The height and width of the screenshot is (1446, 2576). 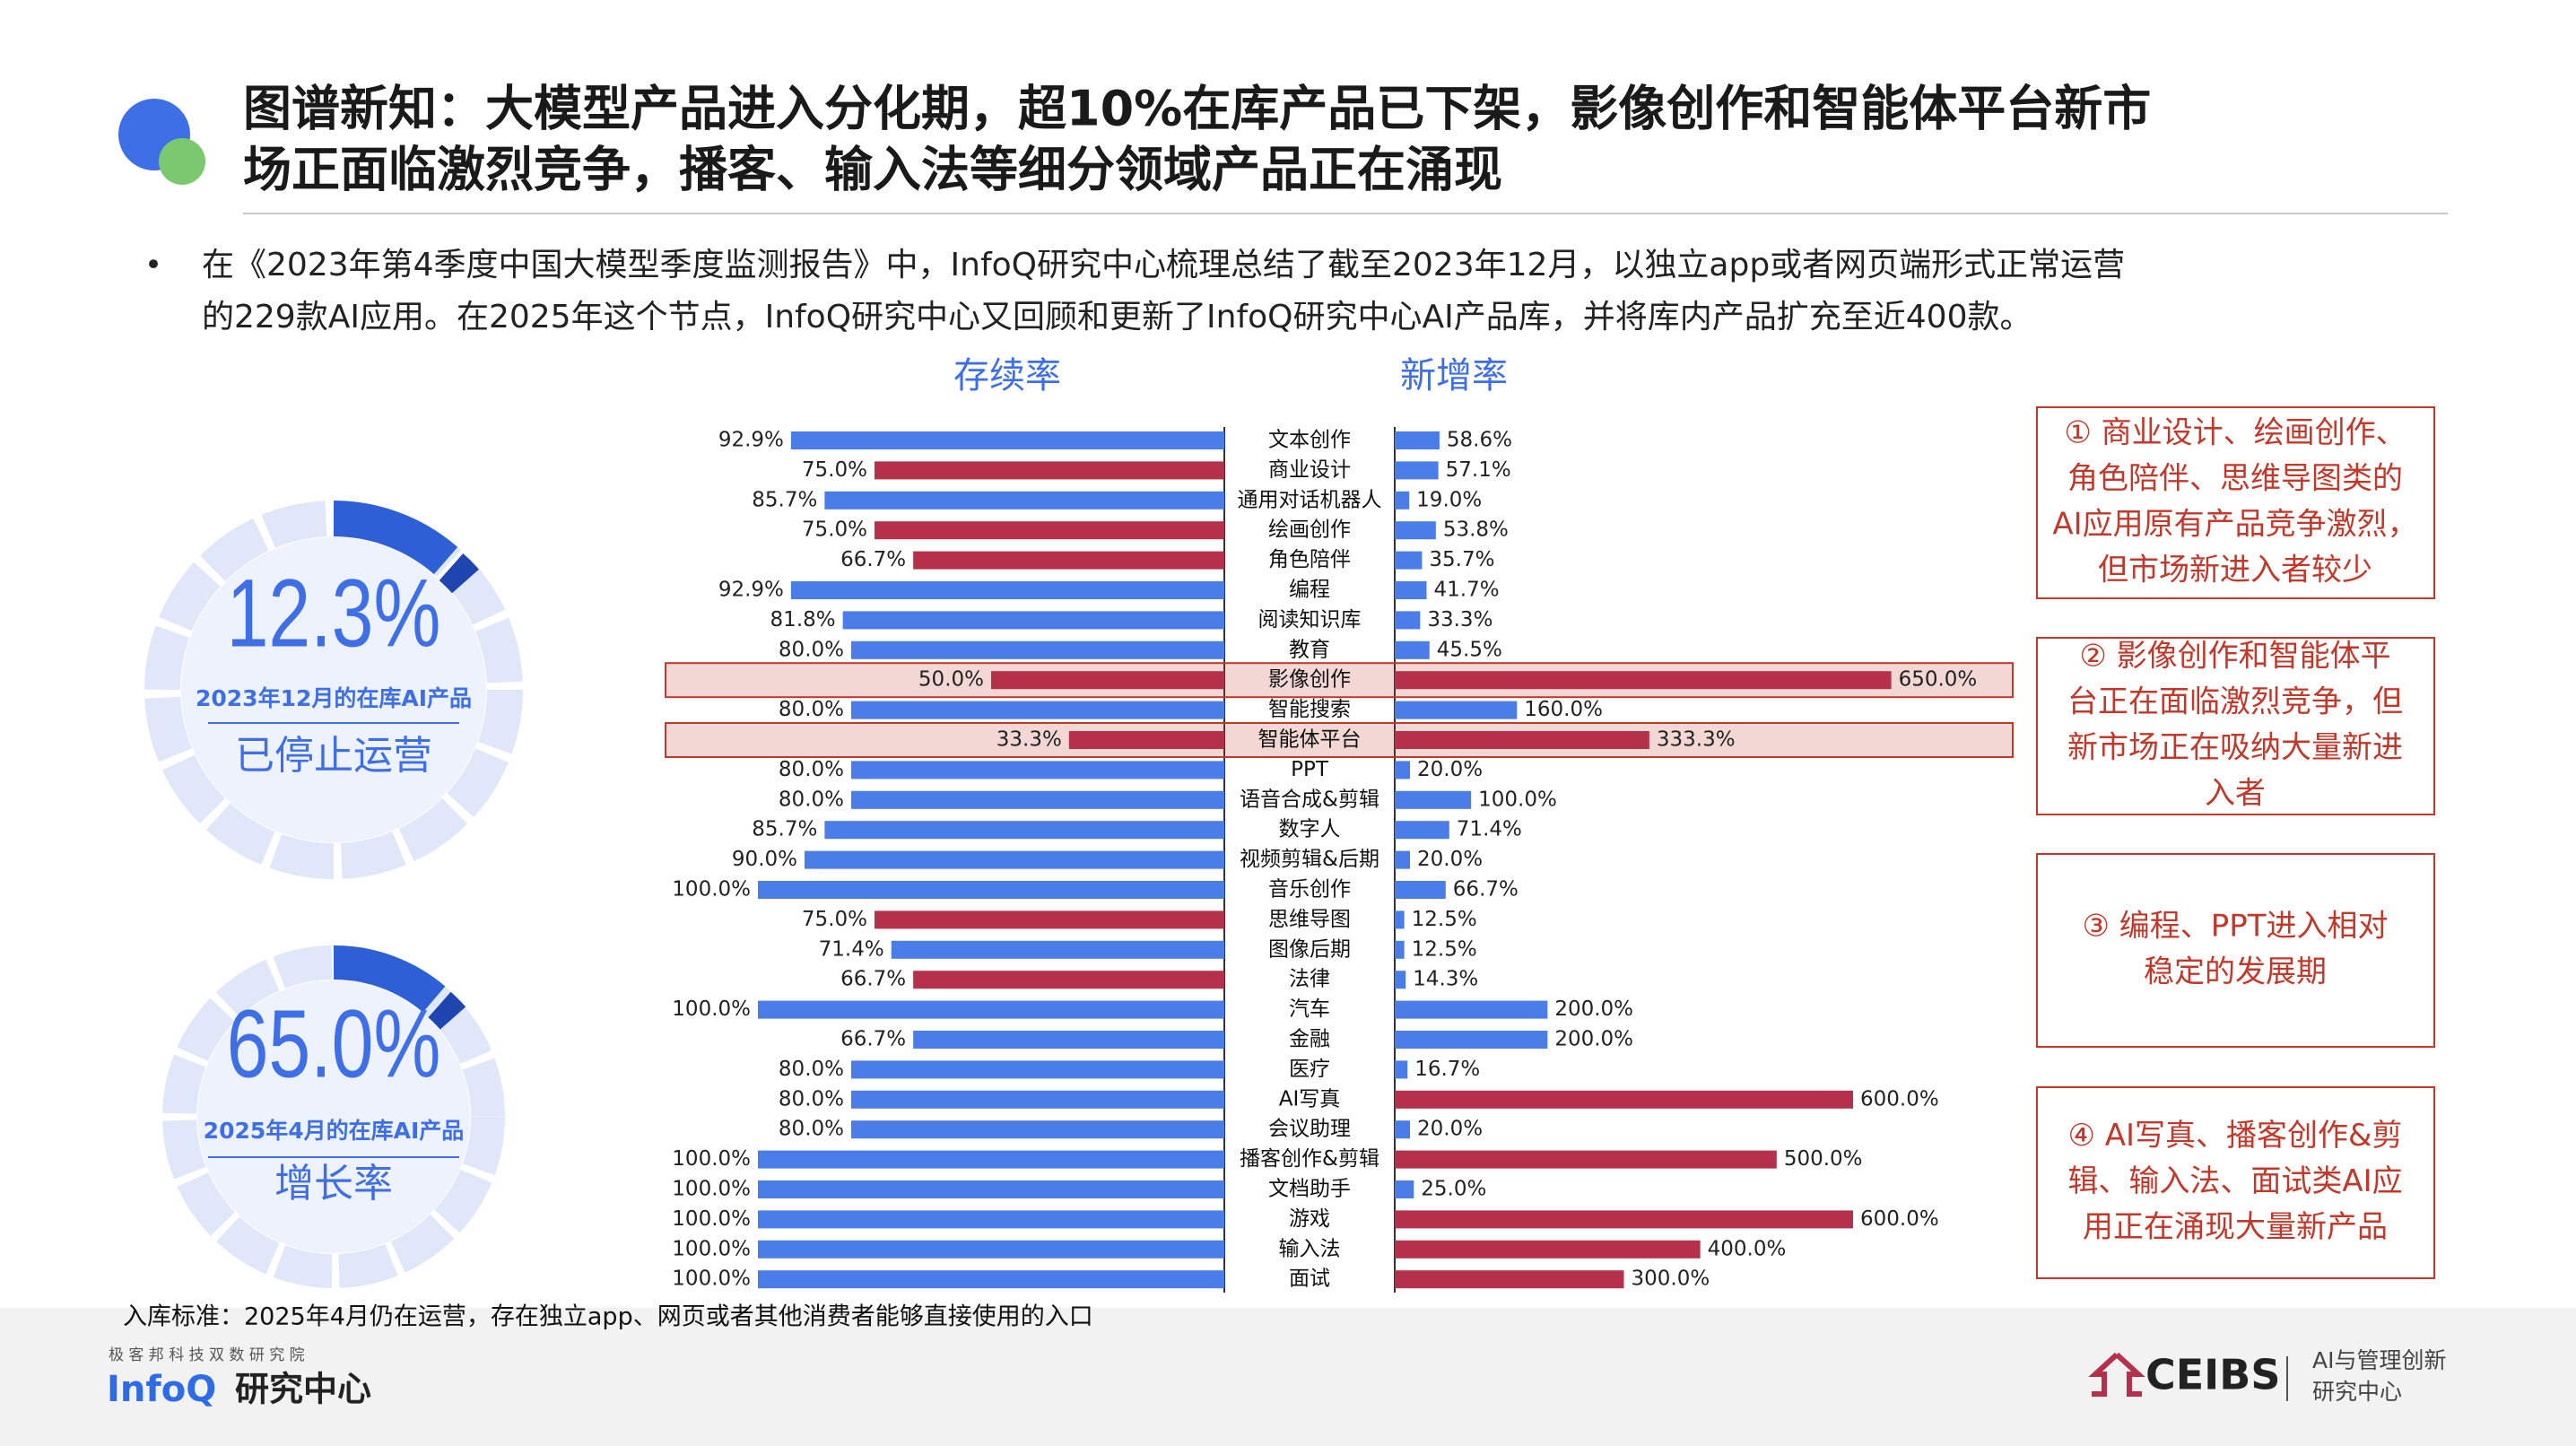 What do you see at coordinates (1467, 590) in the screenshot?
I see `value-label: 41.7%` at bounding box center [1467, 590].